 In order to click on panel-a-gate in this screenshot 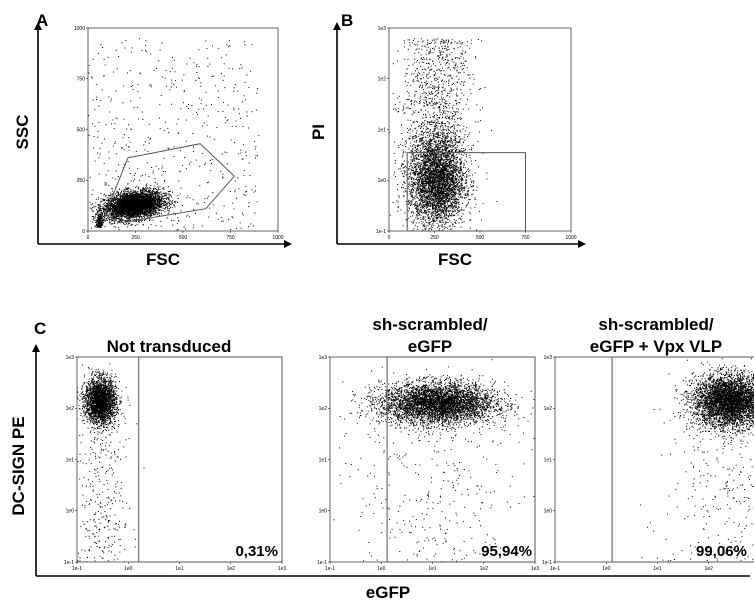, I will do `click(169, 183)`.